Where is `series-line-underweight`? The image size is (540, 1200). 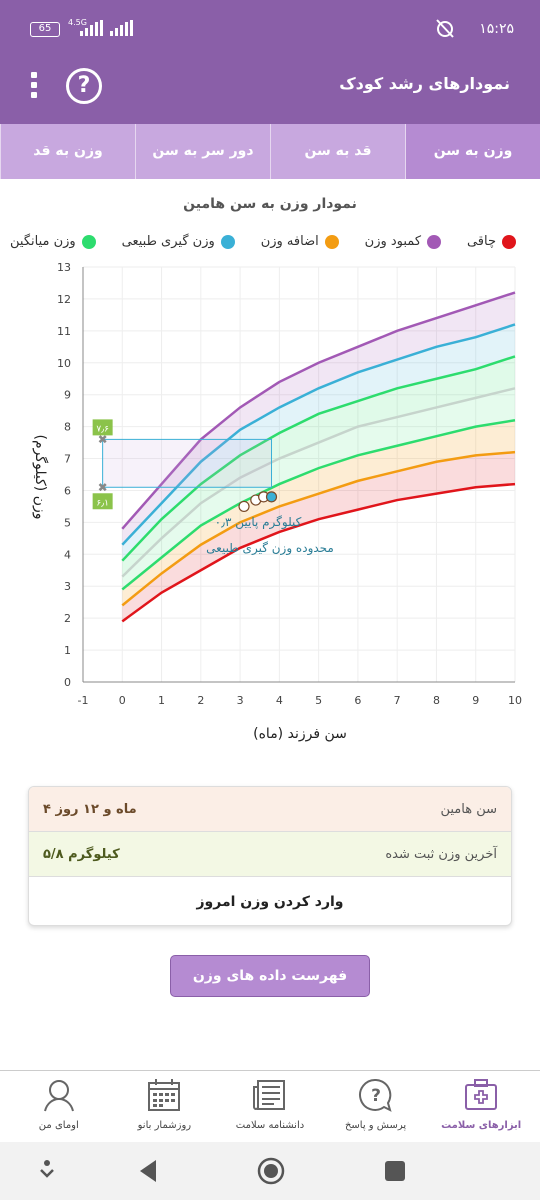
series-line-underweight is located at coordinates (318, 528).